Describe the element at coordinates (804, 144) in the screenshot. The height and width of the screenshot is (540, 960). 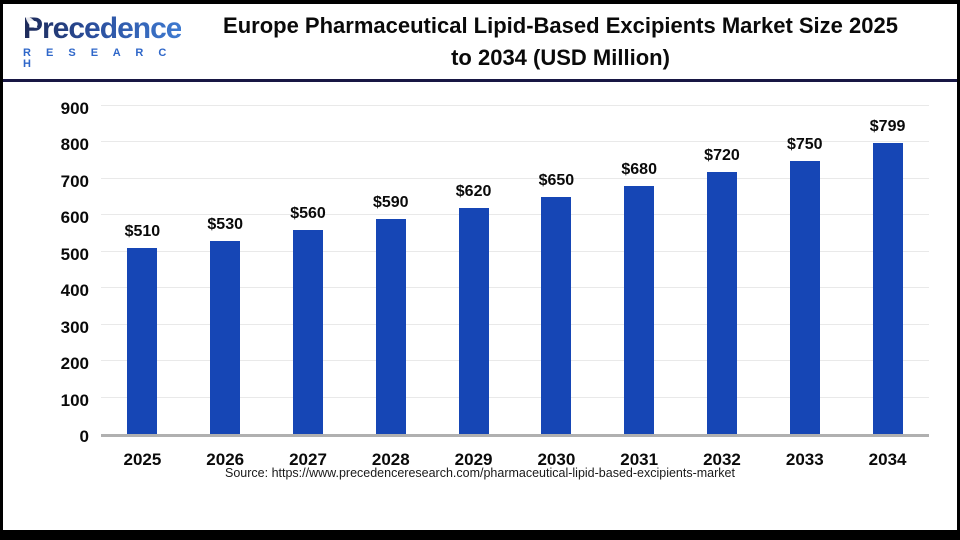
I see `bar-value-label: $750` at that location.